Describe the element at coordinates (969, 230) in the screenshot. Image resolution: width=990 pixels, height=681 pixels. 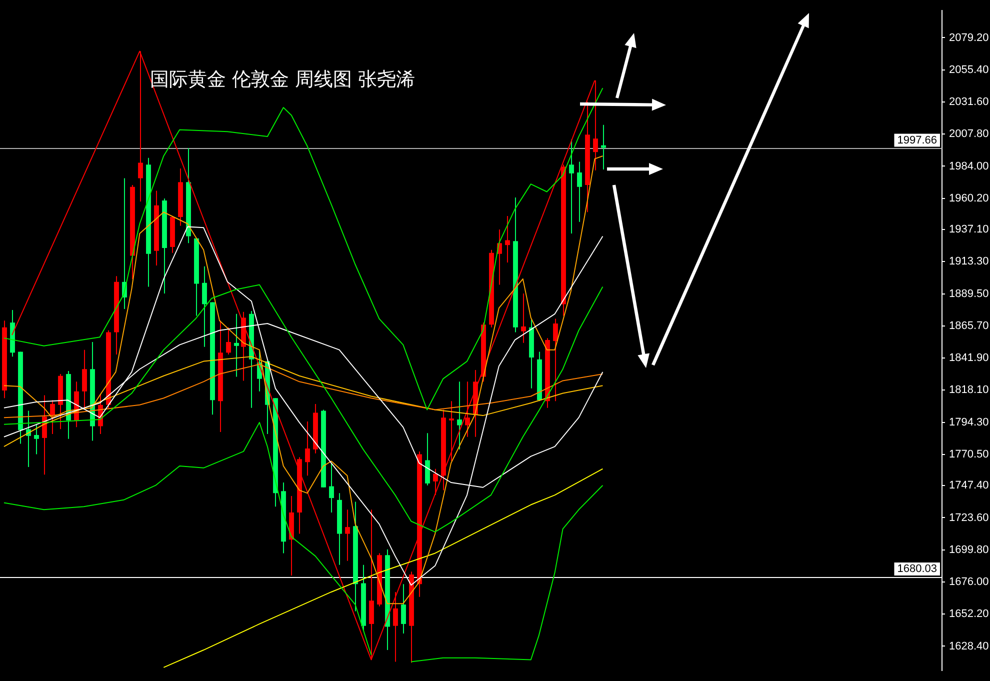
I see `y-tick-label: 1937.10` at that location.